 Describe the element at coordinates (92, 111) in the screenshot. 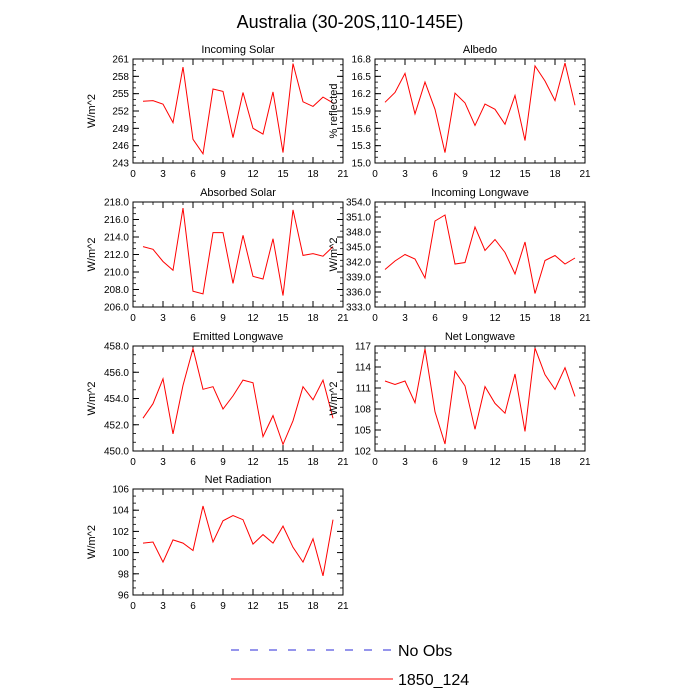

I see `y-axis-label-incoming-solar: W/m^2` at that location.